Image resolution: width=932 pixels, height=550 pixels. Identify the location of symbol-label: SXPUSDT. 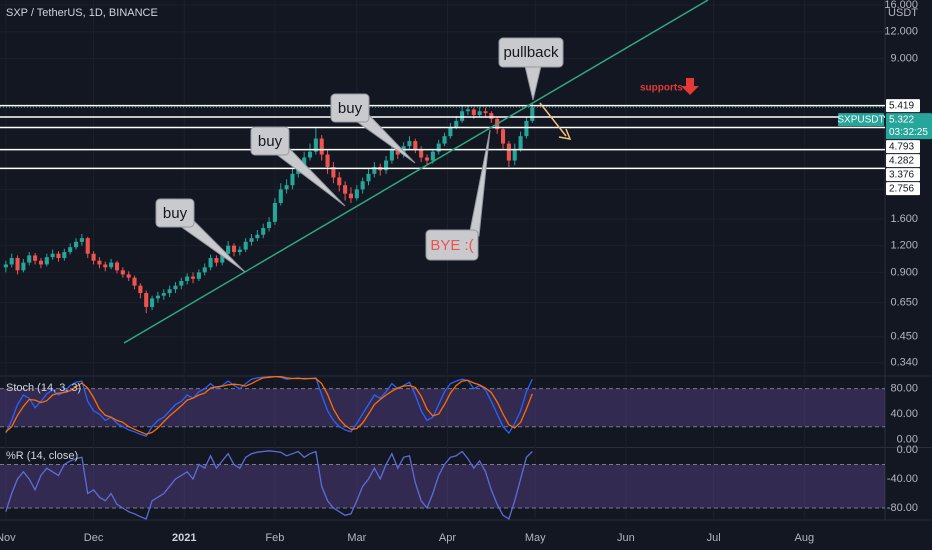
(860, 119).